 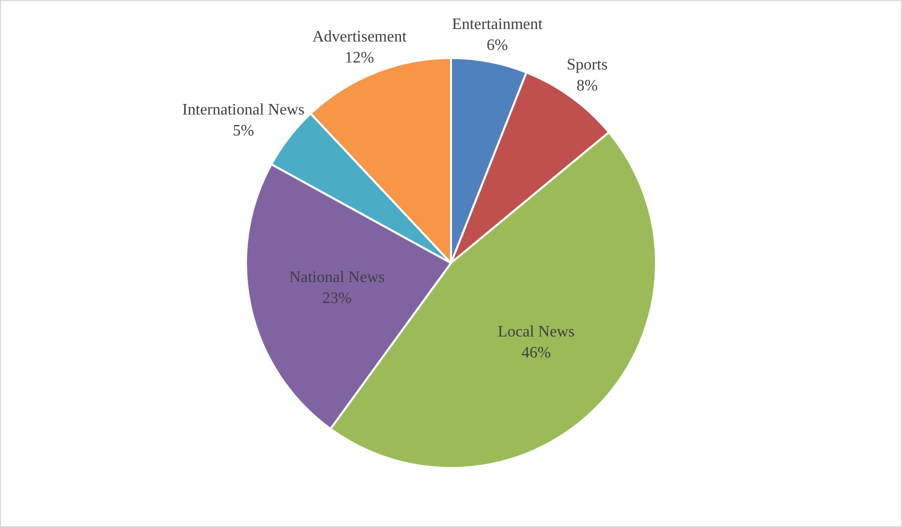 I want to click on data-label: 23%, so click(x=337, y=299).